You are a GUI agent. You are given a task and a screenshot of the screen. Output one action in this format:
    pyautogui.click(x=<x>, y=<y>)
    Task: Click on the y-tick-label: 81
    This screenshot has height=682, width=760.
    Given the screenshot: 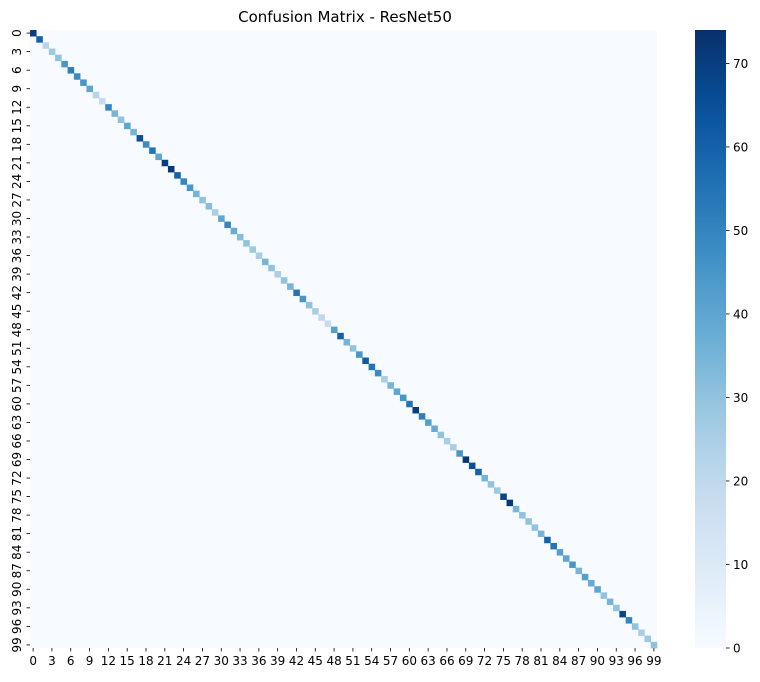 What is the action you would take?
    pyautogui.click(x=17, y=533)
    